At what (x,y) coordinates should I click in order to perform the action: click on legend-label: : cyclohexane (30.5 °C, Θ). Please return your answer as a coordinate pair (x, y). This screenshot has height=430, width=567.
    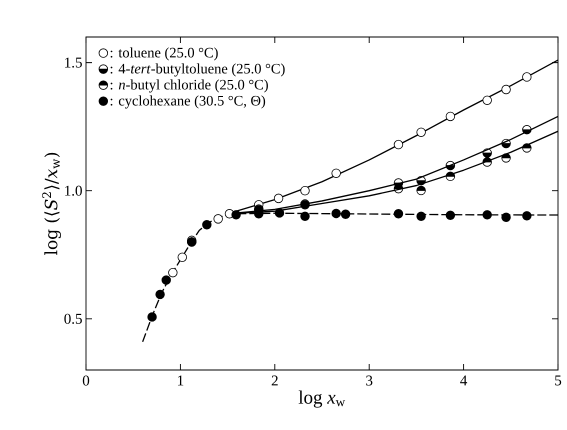
    Looking at the image, I should click on (188, 102).